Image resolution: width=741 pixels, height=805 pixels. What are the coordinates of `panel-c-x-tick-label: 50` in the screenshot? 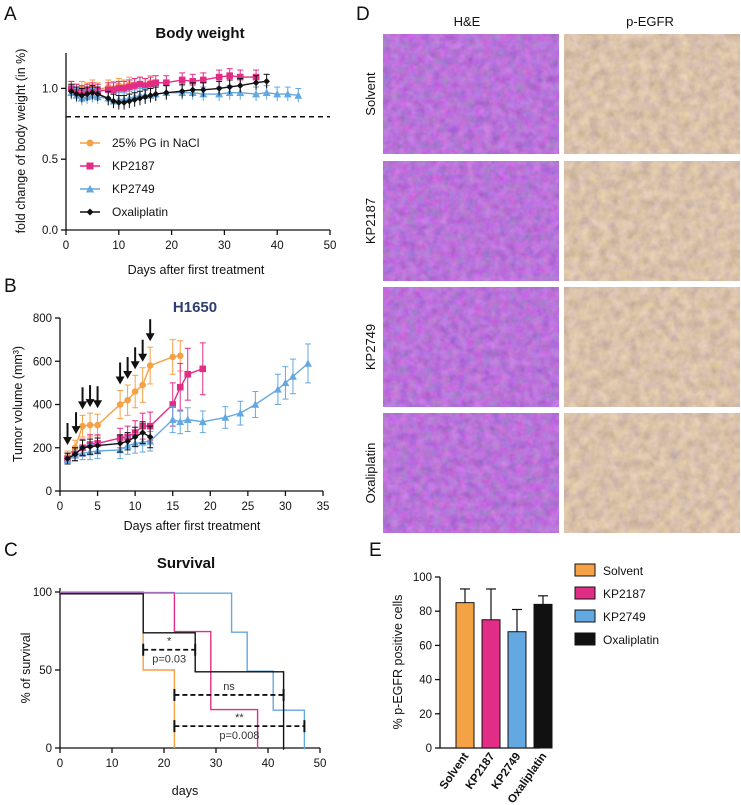 It's located at (320, 764).